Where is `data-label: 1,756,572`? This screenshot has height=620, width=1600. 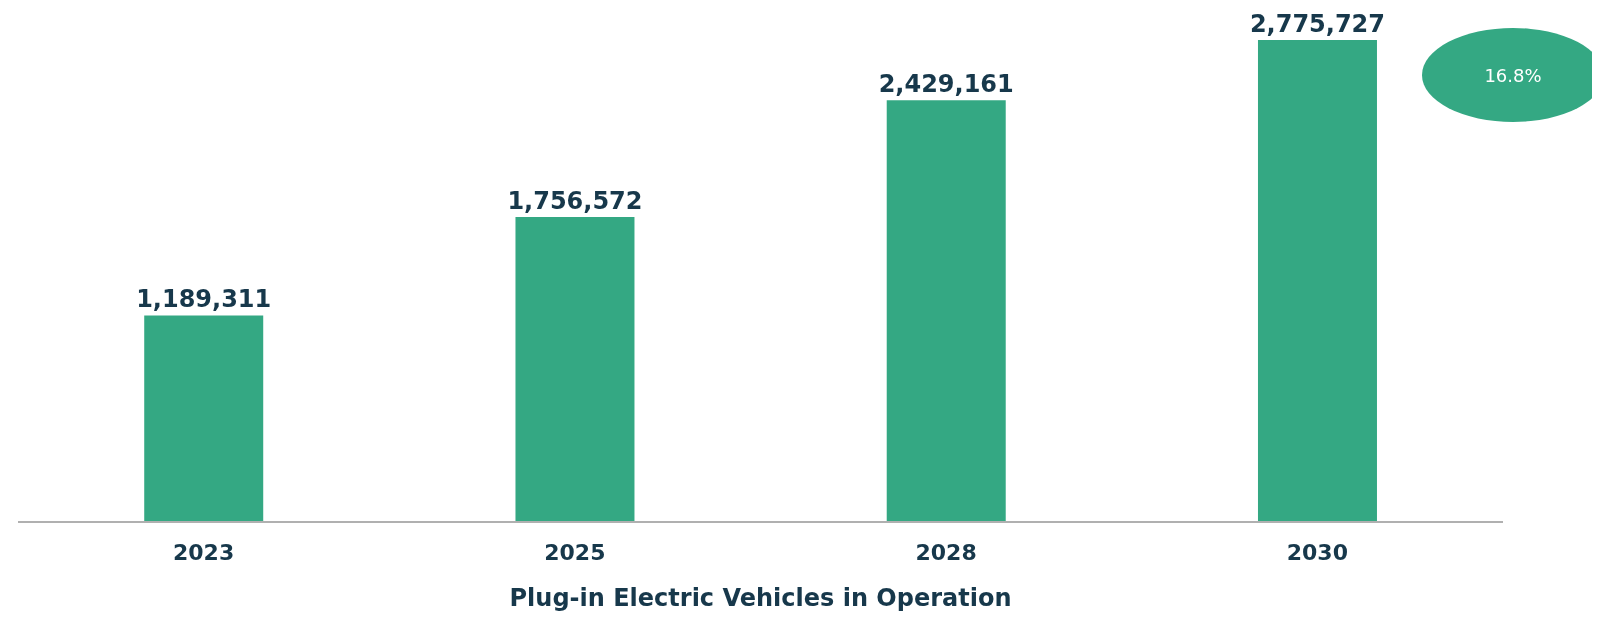 data-label: 1,756,572 is located at coordinates (575, 200).